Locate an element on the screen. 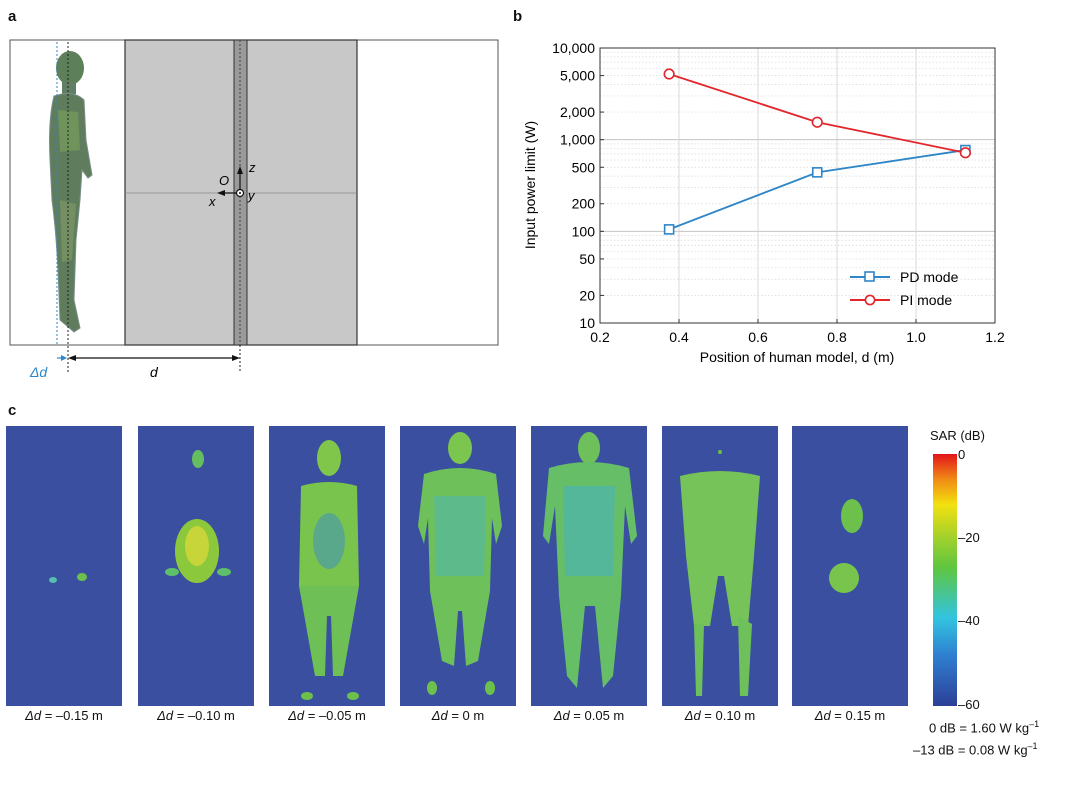  panel-label-a: a is located at coordinates (12, 16).